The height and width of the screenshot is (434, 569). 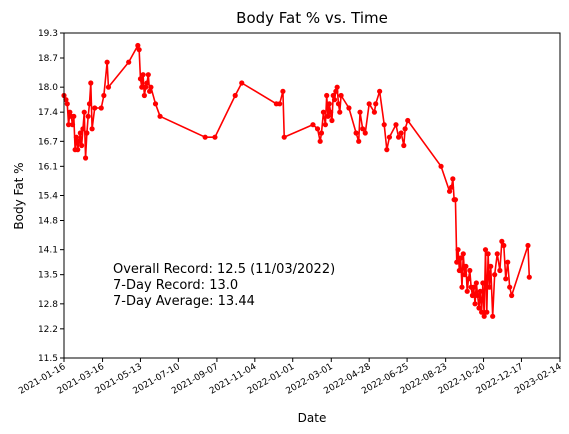 What do you see at coordinates (48, 305) in the screenshot?
I see `y-tick-label: 12.8` at bounding box center [48, 305].